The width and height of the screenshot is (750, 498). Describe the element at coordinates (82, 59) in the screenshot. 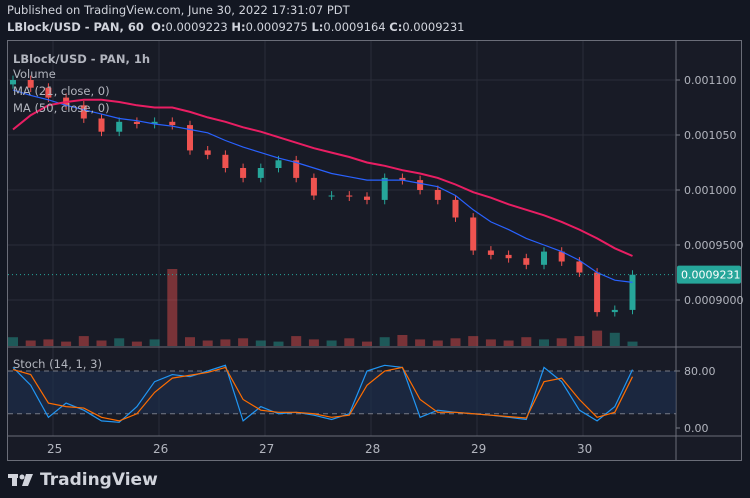

I see `legend-title: LBlock/USD - PAN, 1h` at that location.